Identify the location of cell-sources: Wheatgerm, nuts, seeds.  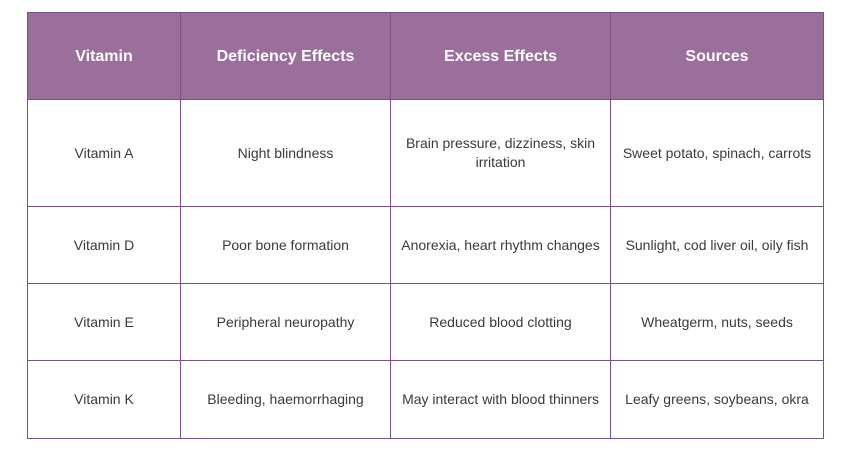
(717, 322).